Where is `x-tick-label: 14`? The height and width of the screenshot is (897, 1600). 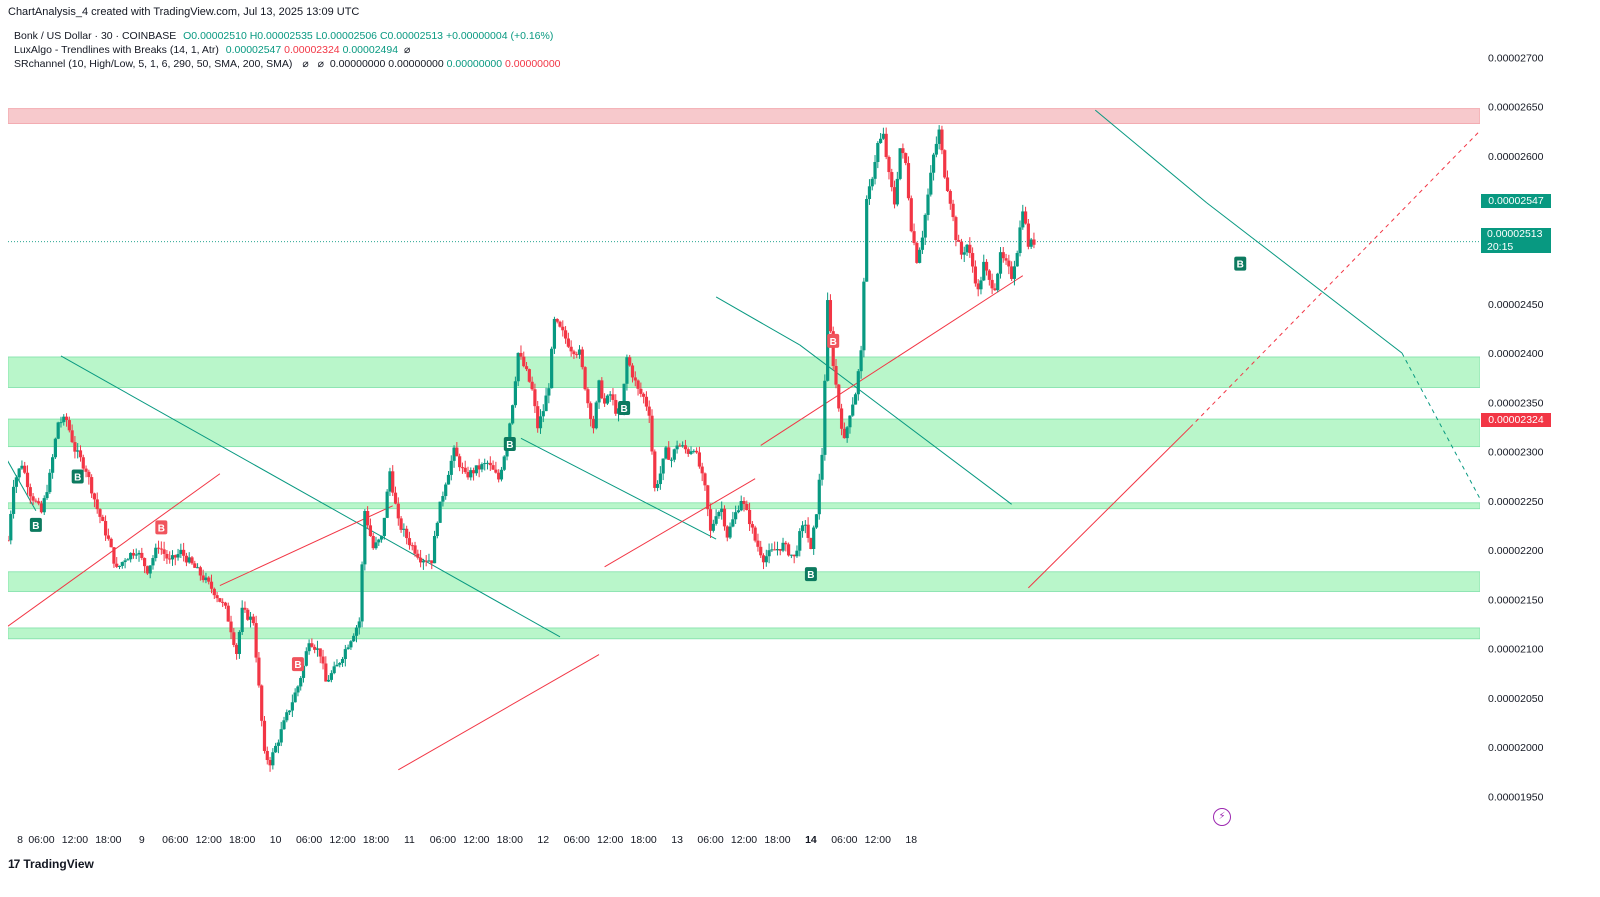
x-tick-label: 14 is located at coordinates (811, 840).